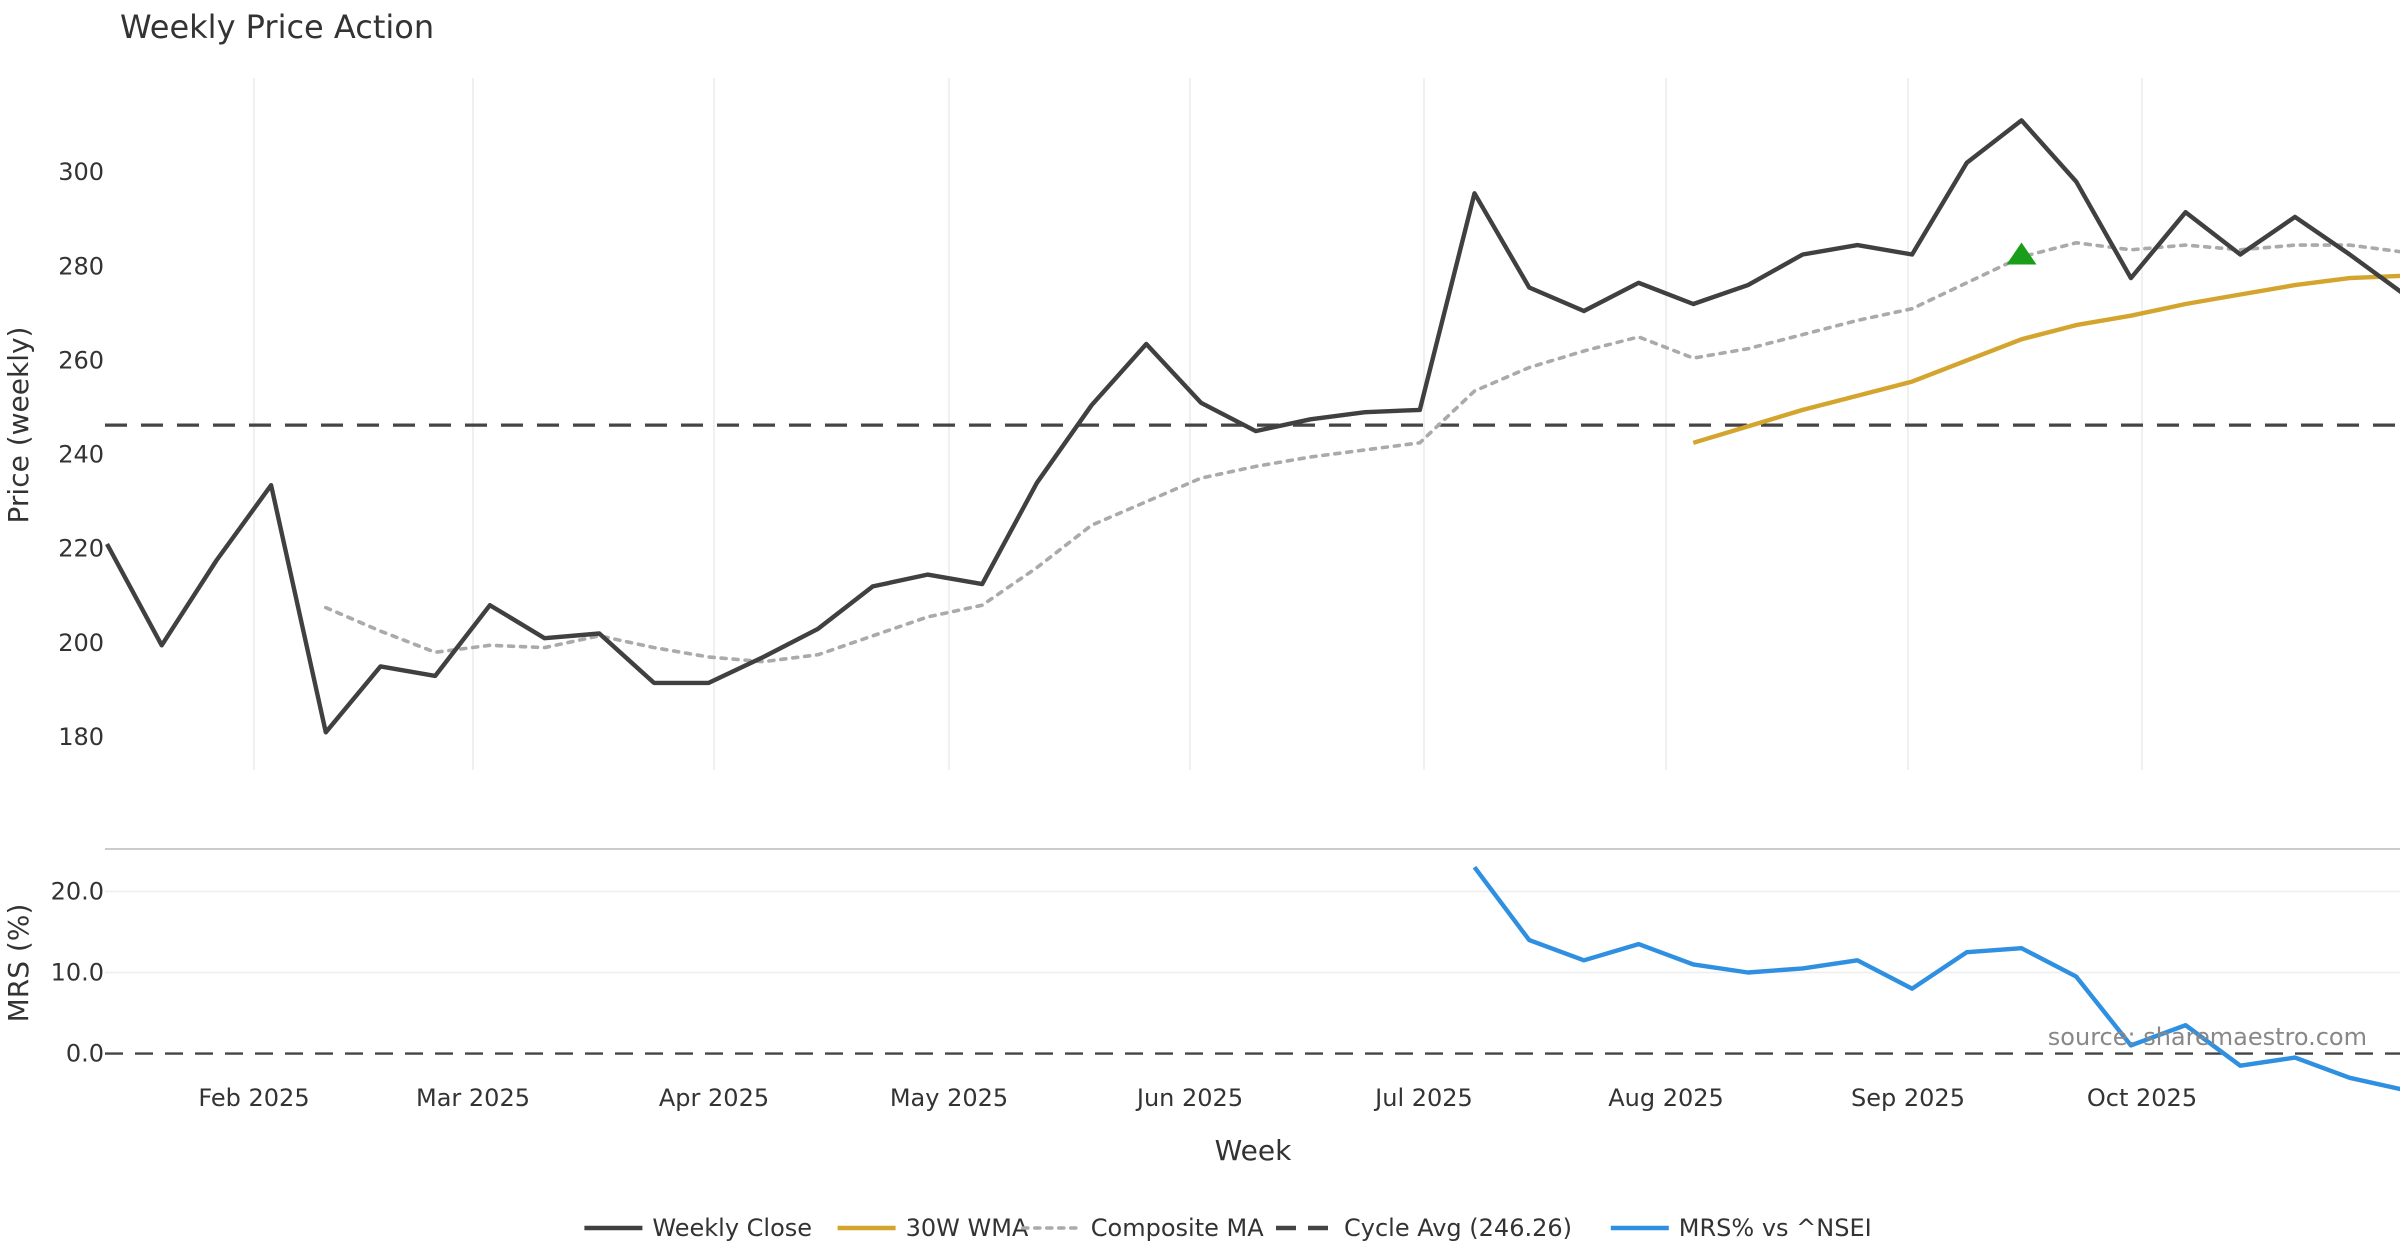  I want to click on x-tick-may-2025: May 2025, so click(949, 1098).